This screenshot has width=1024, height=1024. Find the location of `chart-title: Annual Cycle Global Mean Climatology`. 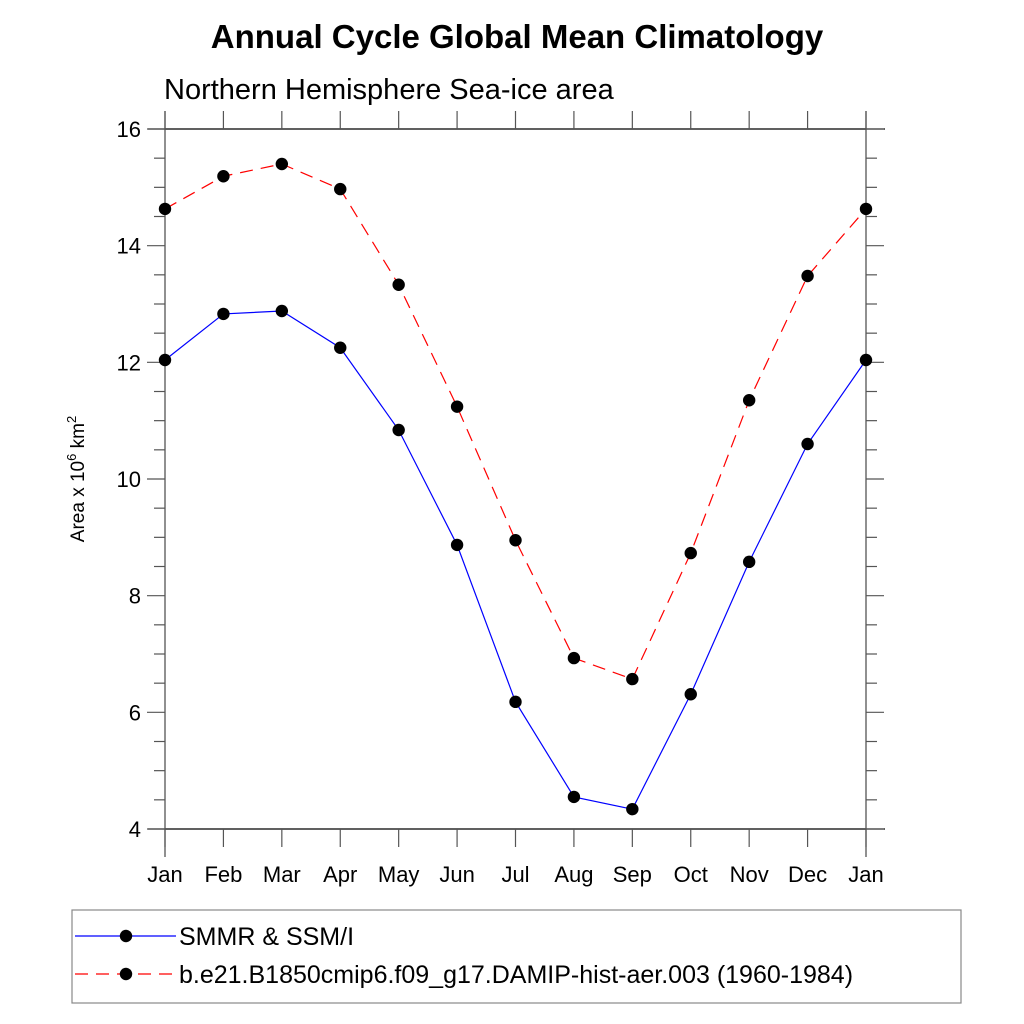

chart-title: Annual Cycle Global Mean Climatology is located at coordinates (517, 36).